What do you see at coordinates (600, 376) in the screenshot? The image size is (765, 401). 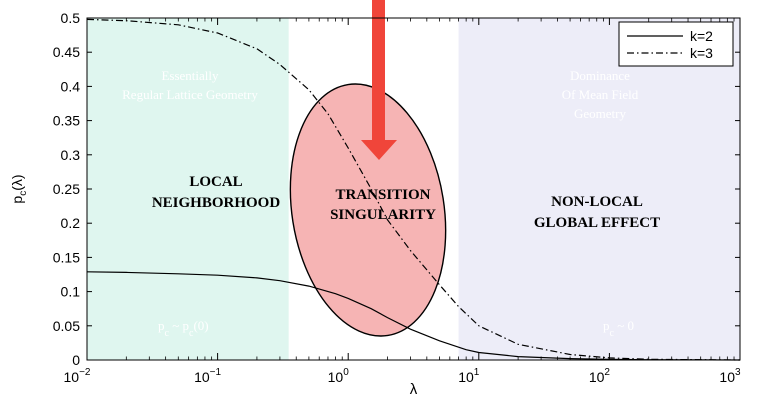 I see `x-tick-label: 10²` at bounding box center [600, 376].